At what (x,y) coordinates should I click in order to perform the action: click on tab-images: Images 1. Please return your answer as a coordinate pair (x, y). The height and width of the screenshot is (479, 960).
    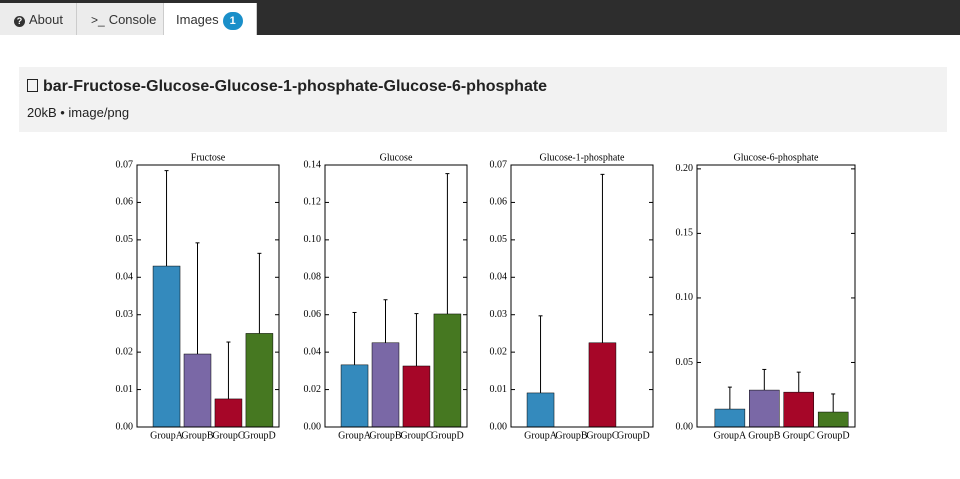
    Looking at the image, I should click on (210, 19).